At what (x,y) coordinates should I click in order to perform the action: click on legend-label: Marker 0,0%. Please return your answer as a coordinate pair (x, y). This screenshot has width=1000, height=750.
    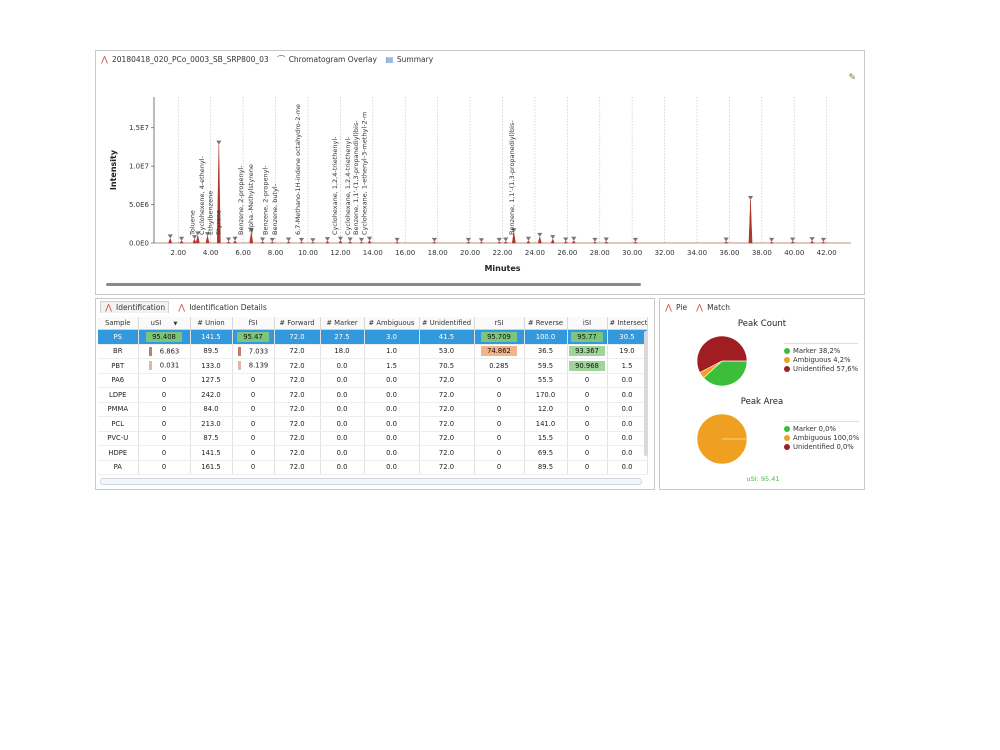
    Looking at the image, I should click on (814, 428).